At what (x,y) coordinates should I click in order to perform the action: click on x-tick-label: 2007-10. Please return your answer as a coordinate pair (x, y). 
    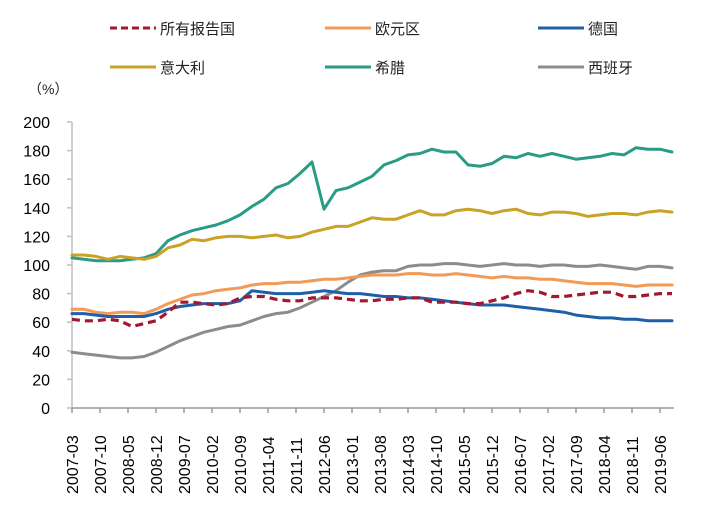
    Looking at the image, I should click on (101, 464).